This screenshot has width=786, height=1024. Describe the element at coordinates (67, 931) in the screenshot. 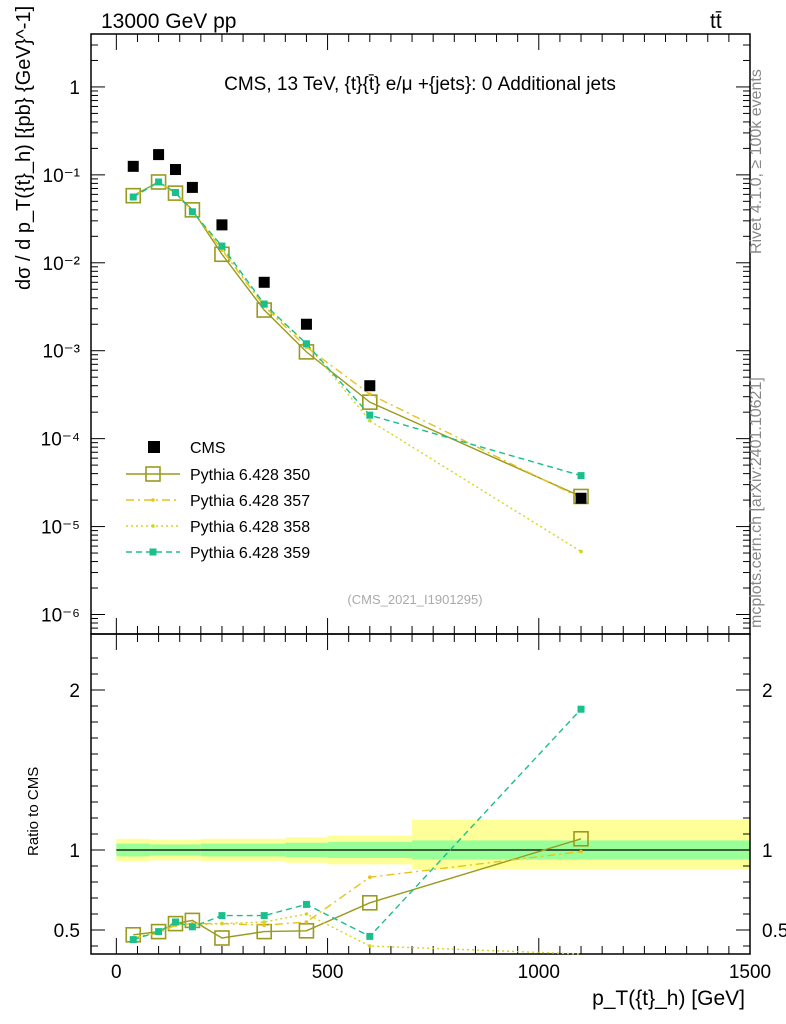

I see `ratio-y-tick-label: 0.5` at that location.